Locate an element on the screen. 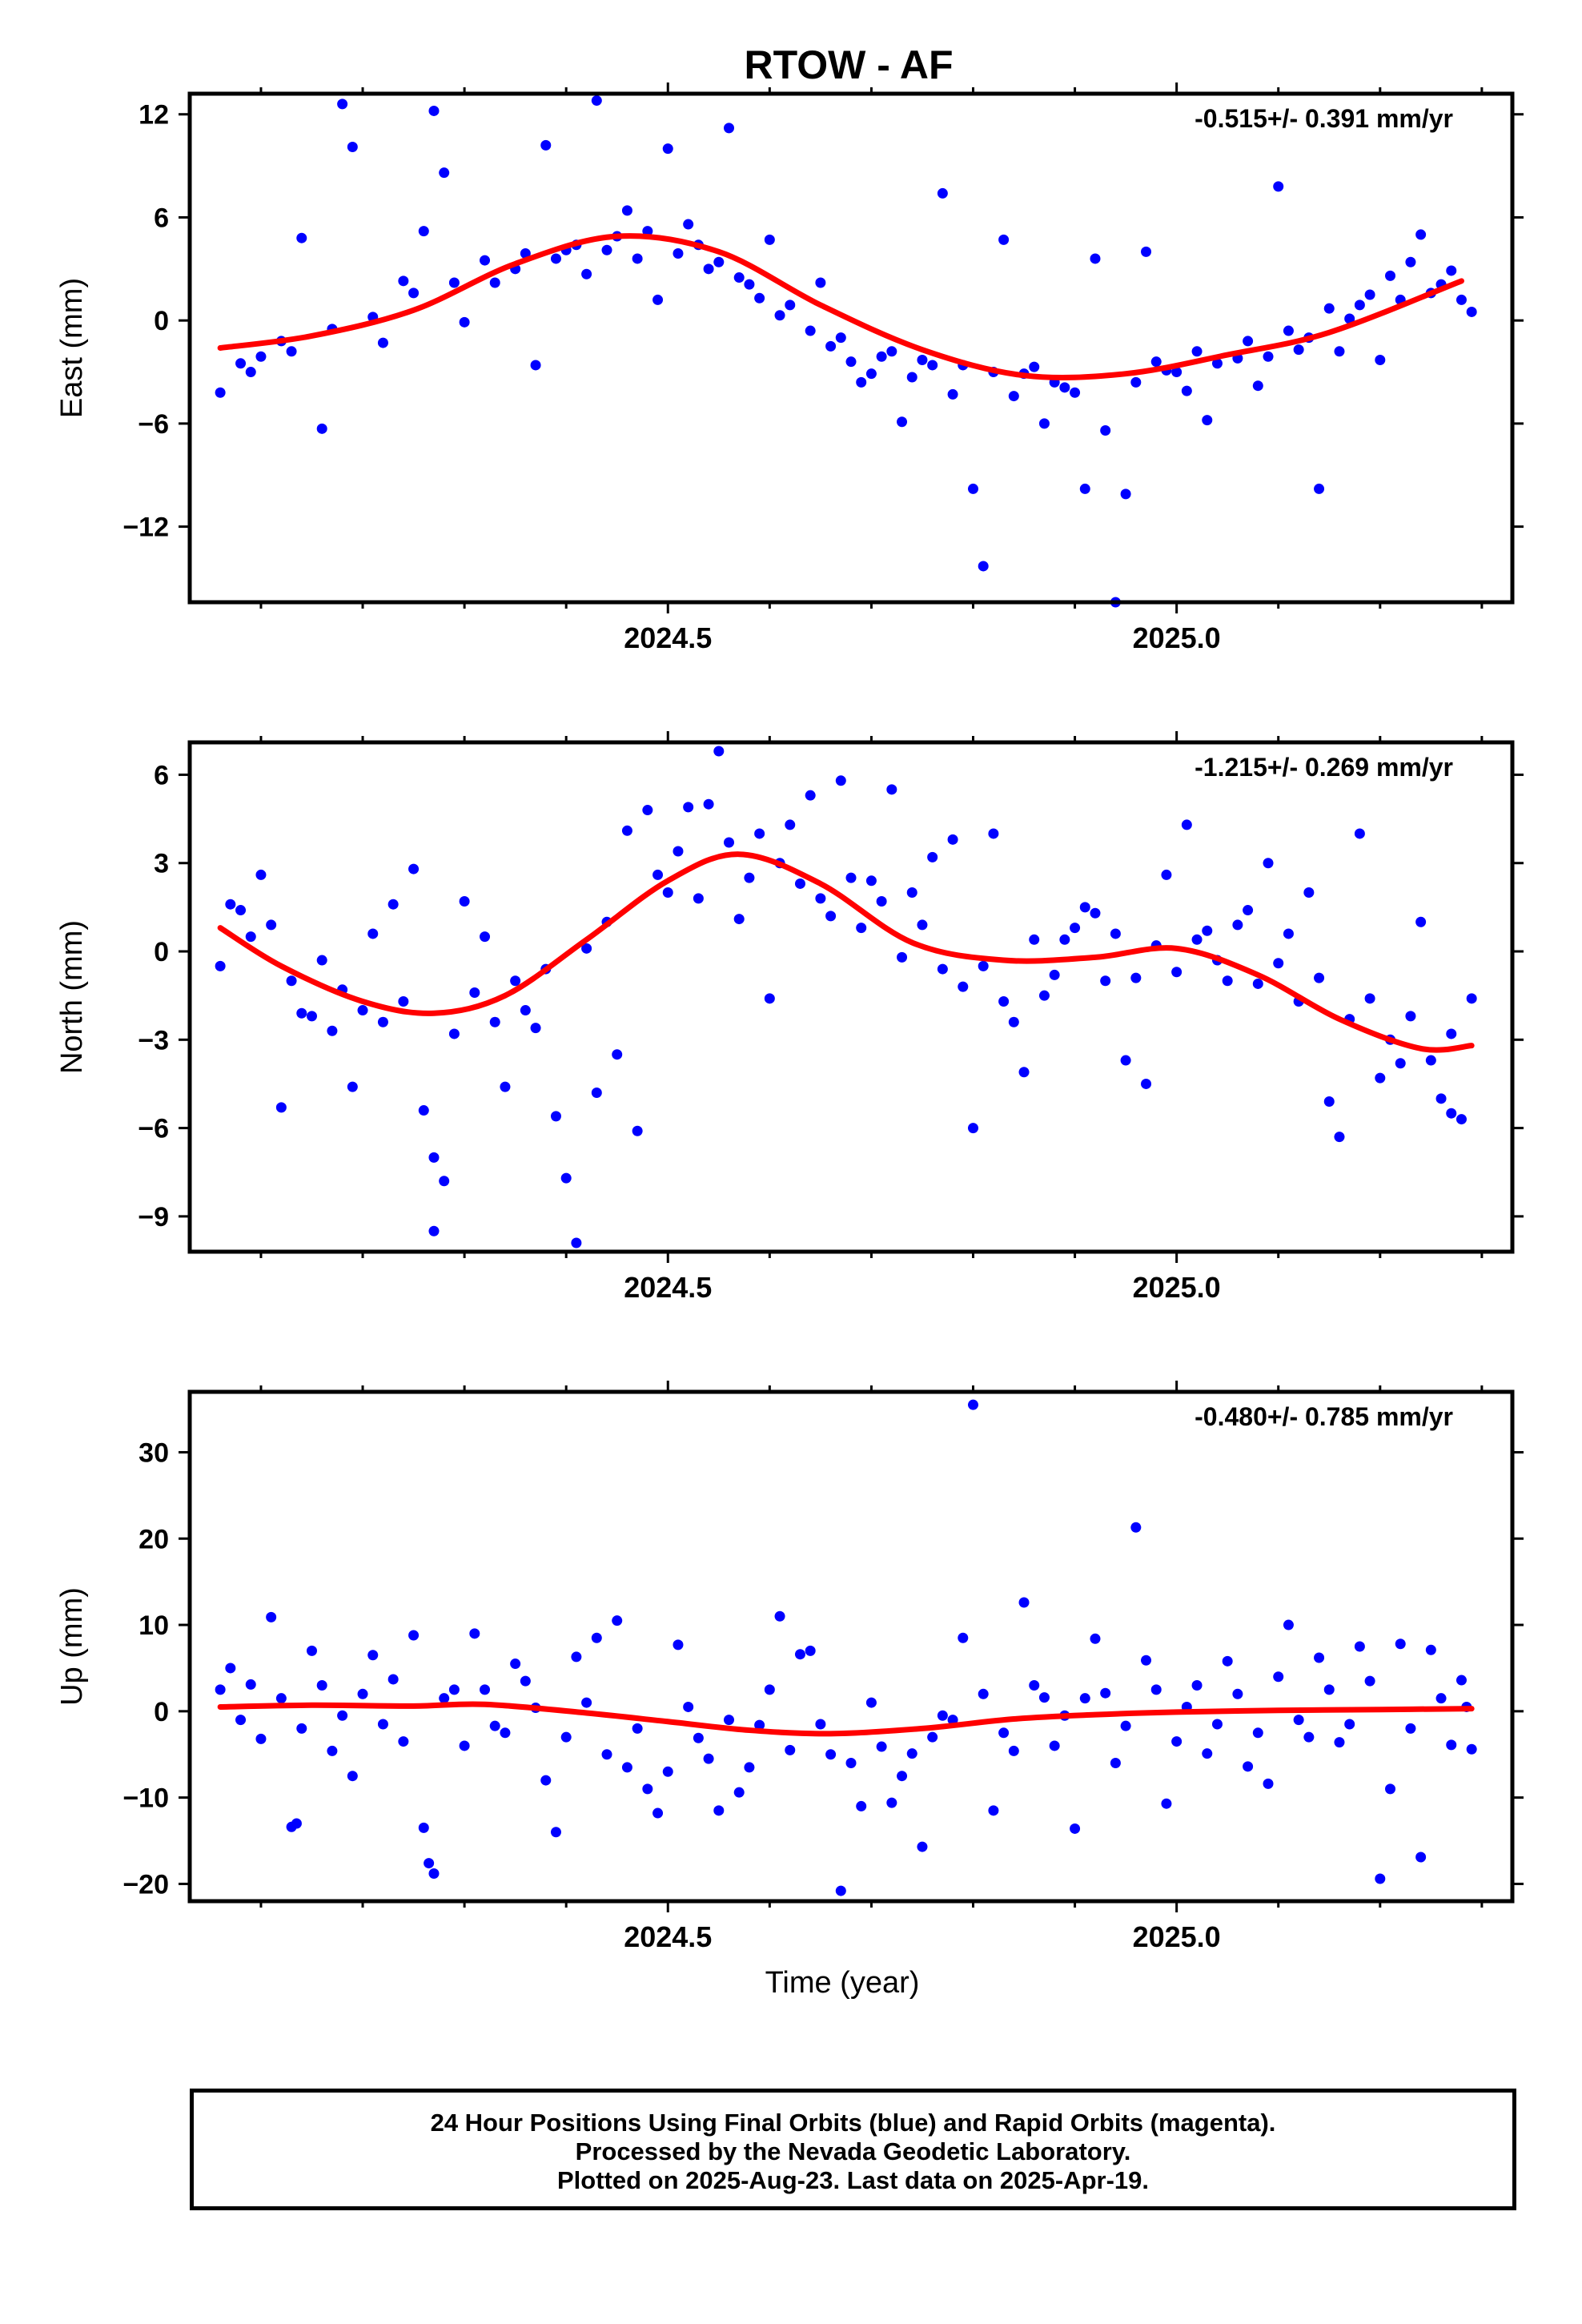 This screenshot has width=1582, height=2324. x-axis-label: Time (year) is located at coordinates (843, 1983).